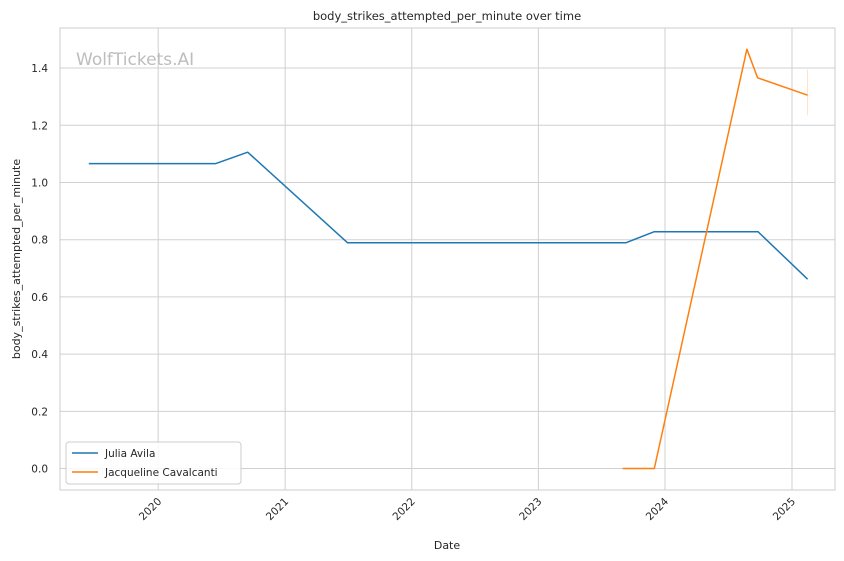 The width and height of the screenshot is (844, 561). I want to click on y-tick-label: 1.4, so click(39, 69).